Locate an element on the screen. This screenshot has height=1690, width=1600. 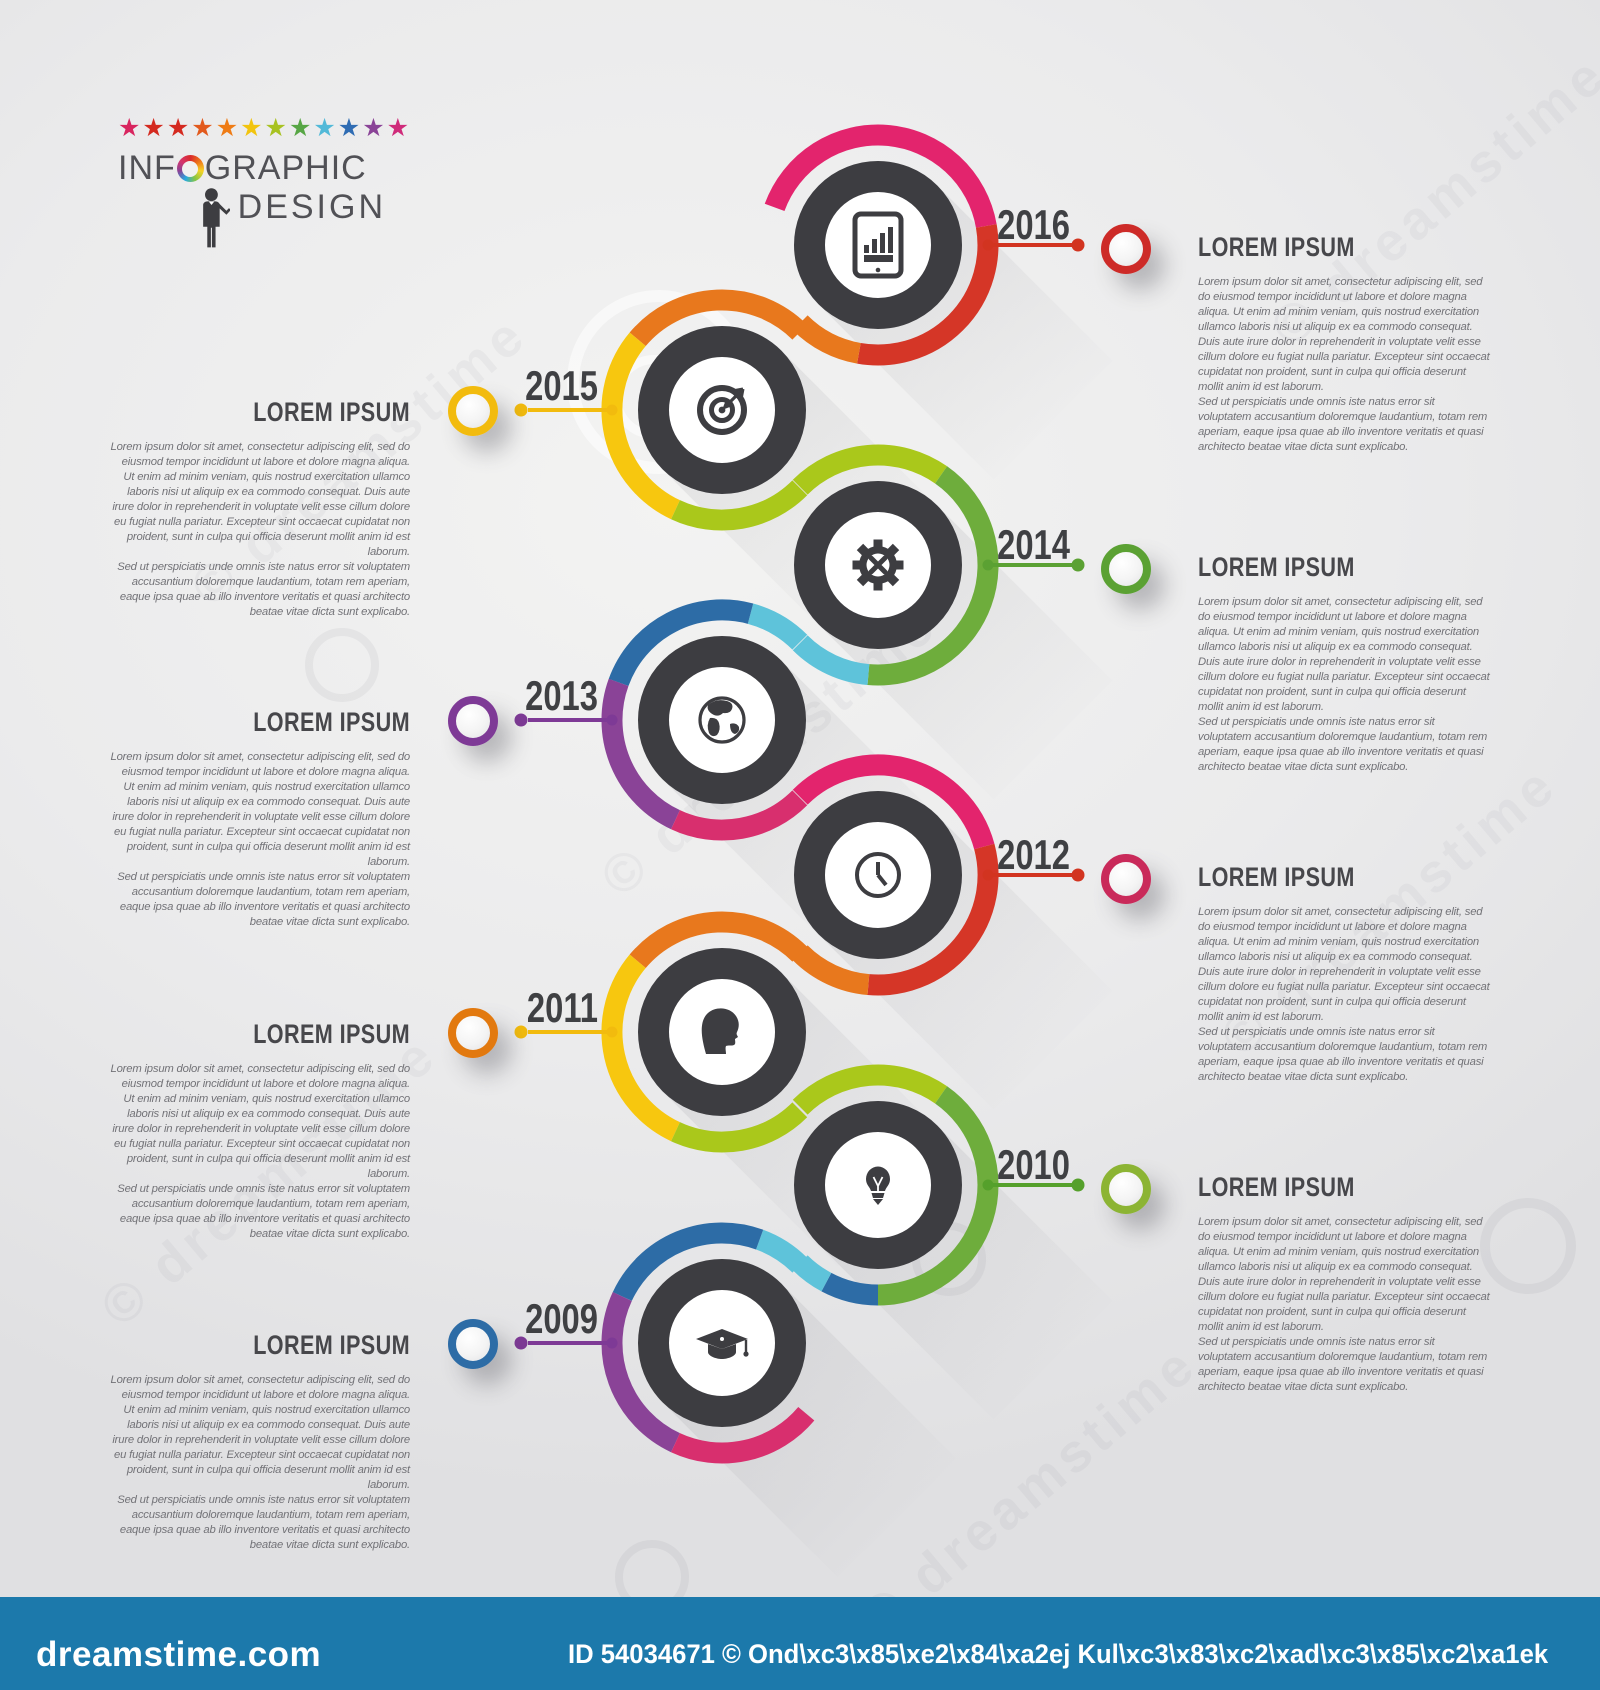
lightbulb-icon is located at coordinates (878, 1185).